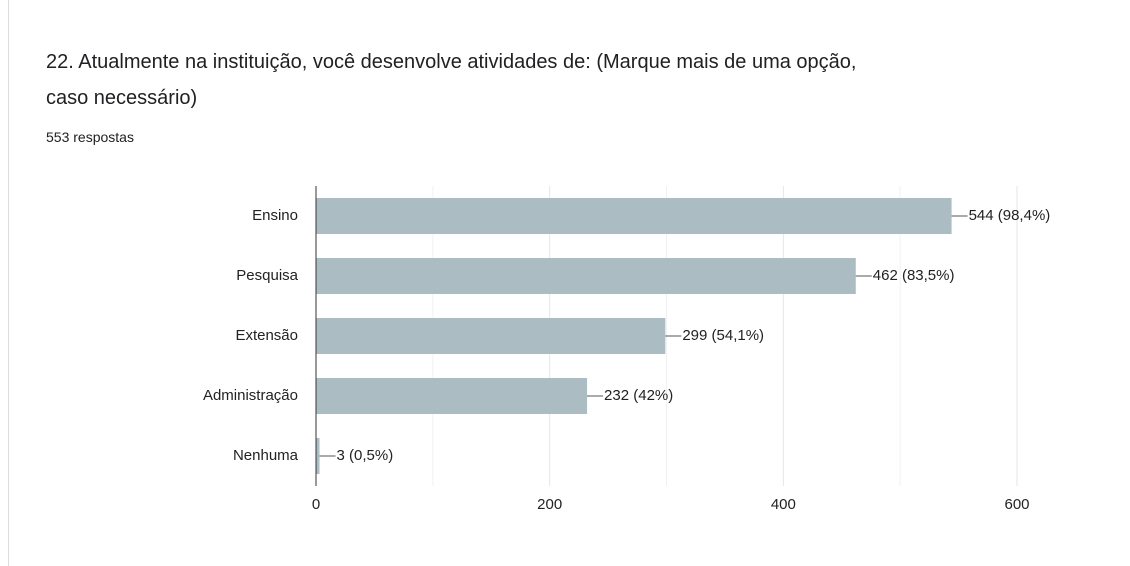  I want to click on x-tick-label: 400, so click(783, 504).